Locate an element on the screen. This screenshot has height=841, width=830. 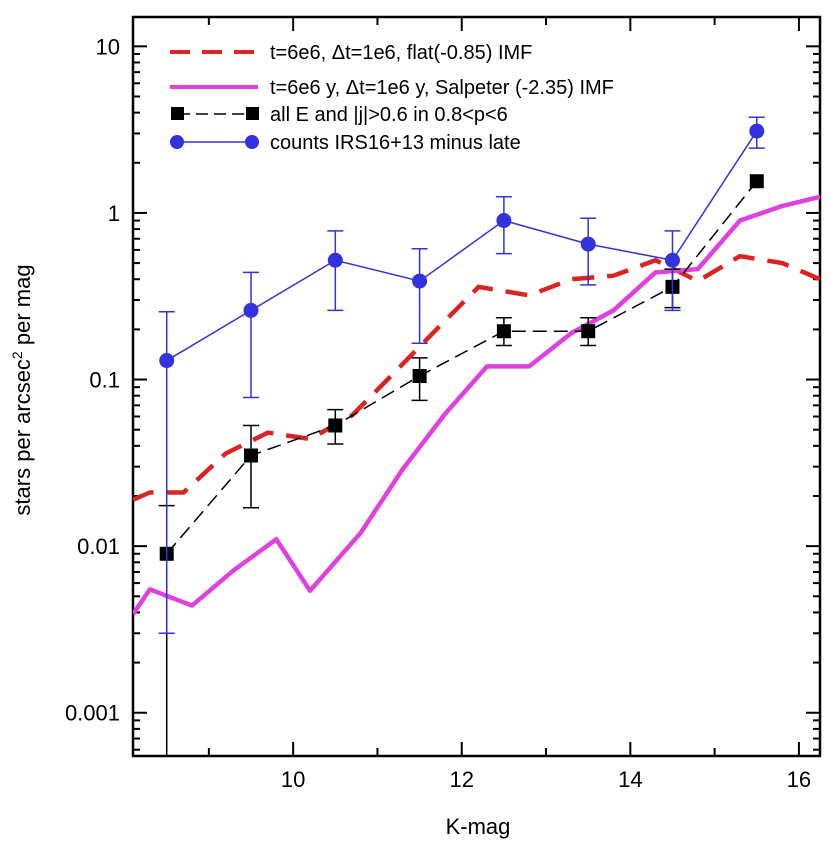
y-tick-label: 0.001 is located at coordinates (92, 713).